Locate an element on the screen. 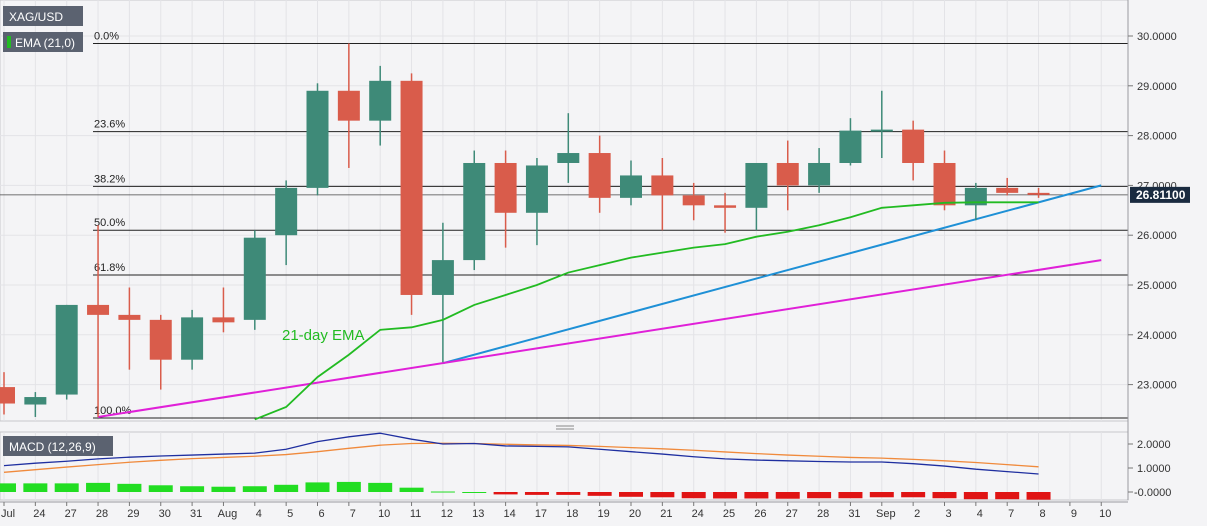  symbol-label: XAG/USD is located at coordinates (43, 16).